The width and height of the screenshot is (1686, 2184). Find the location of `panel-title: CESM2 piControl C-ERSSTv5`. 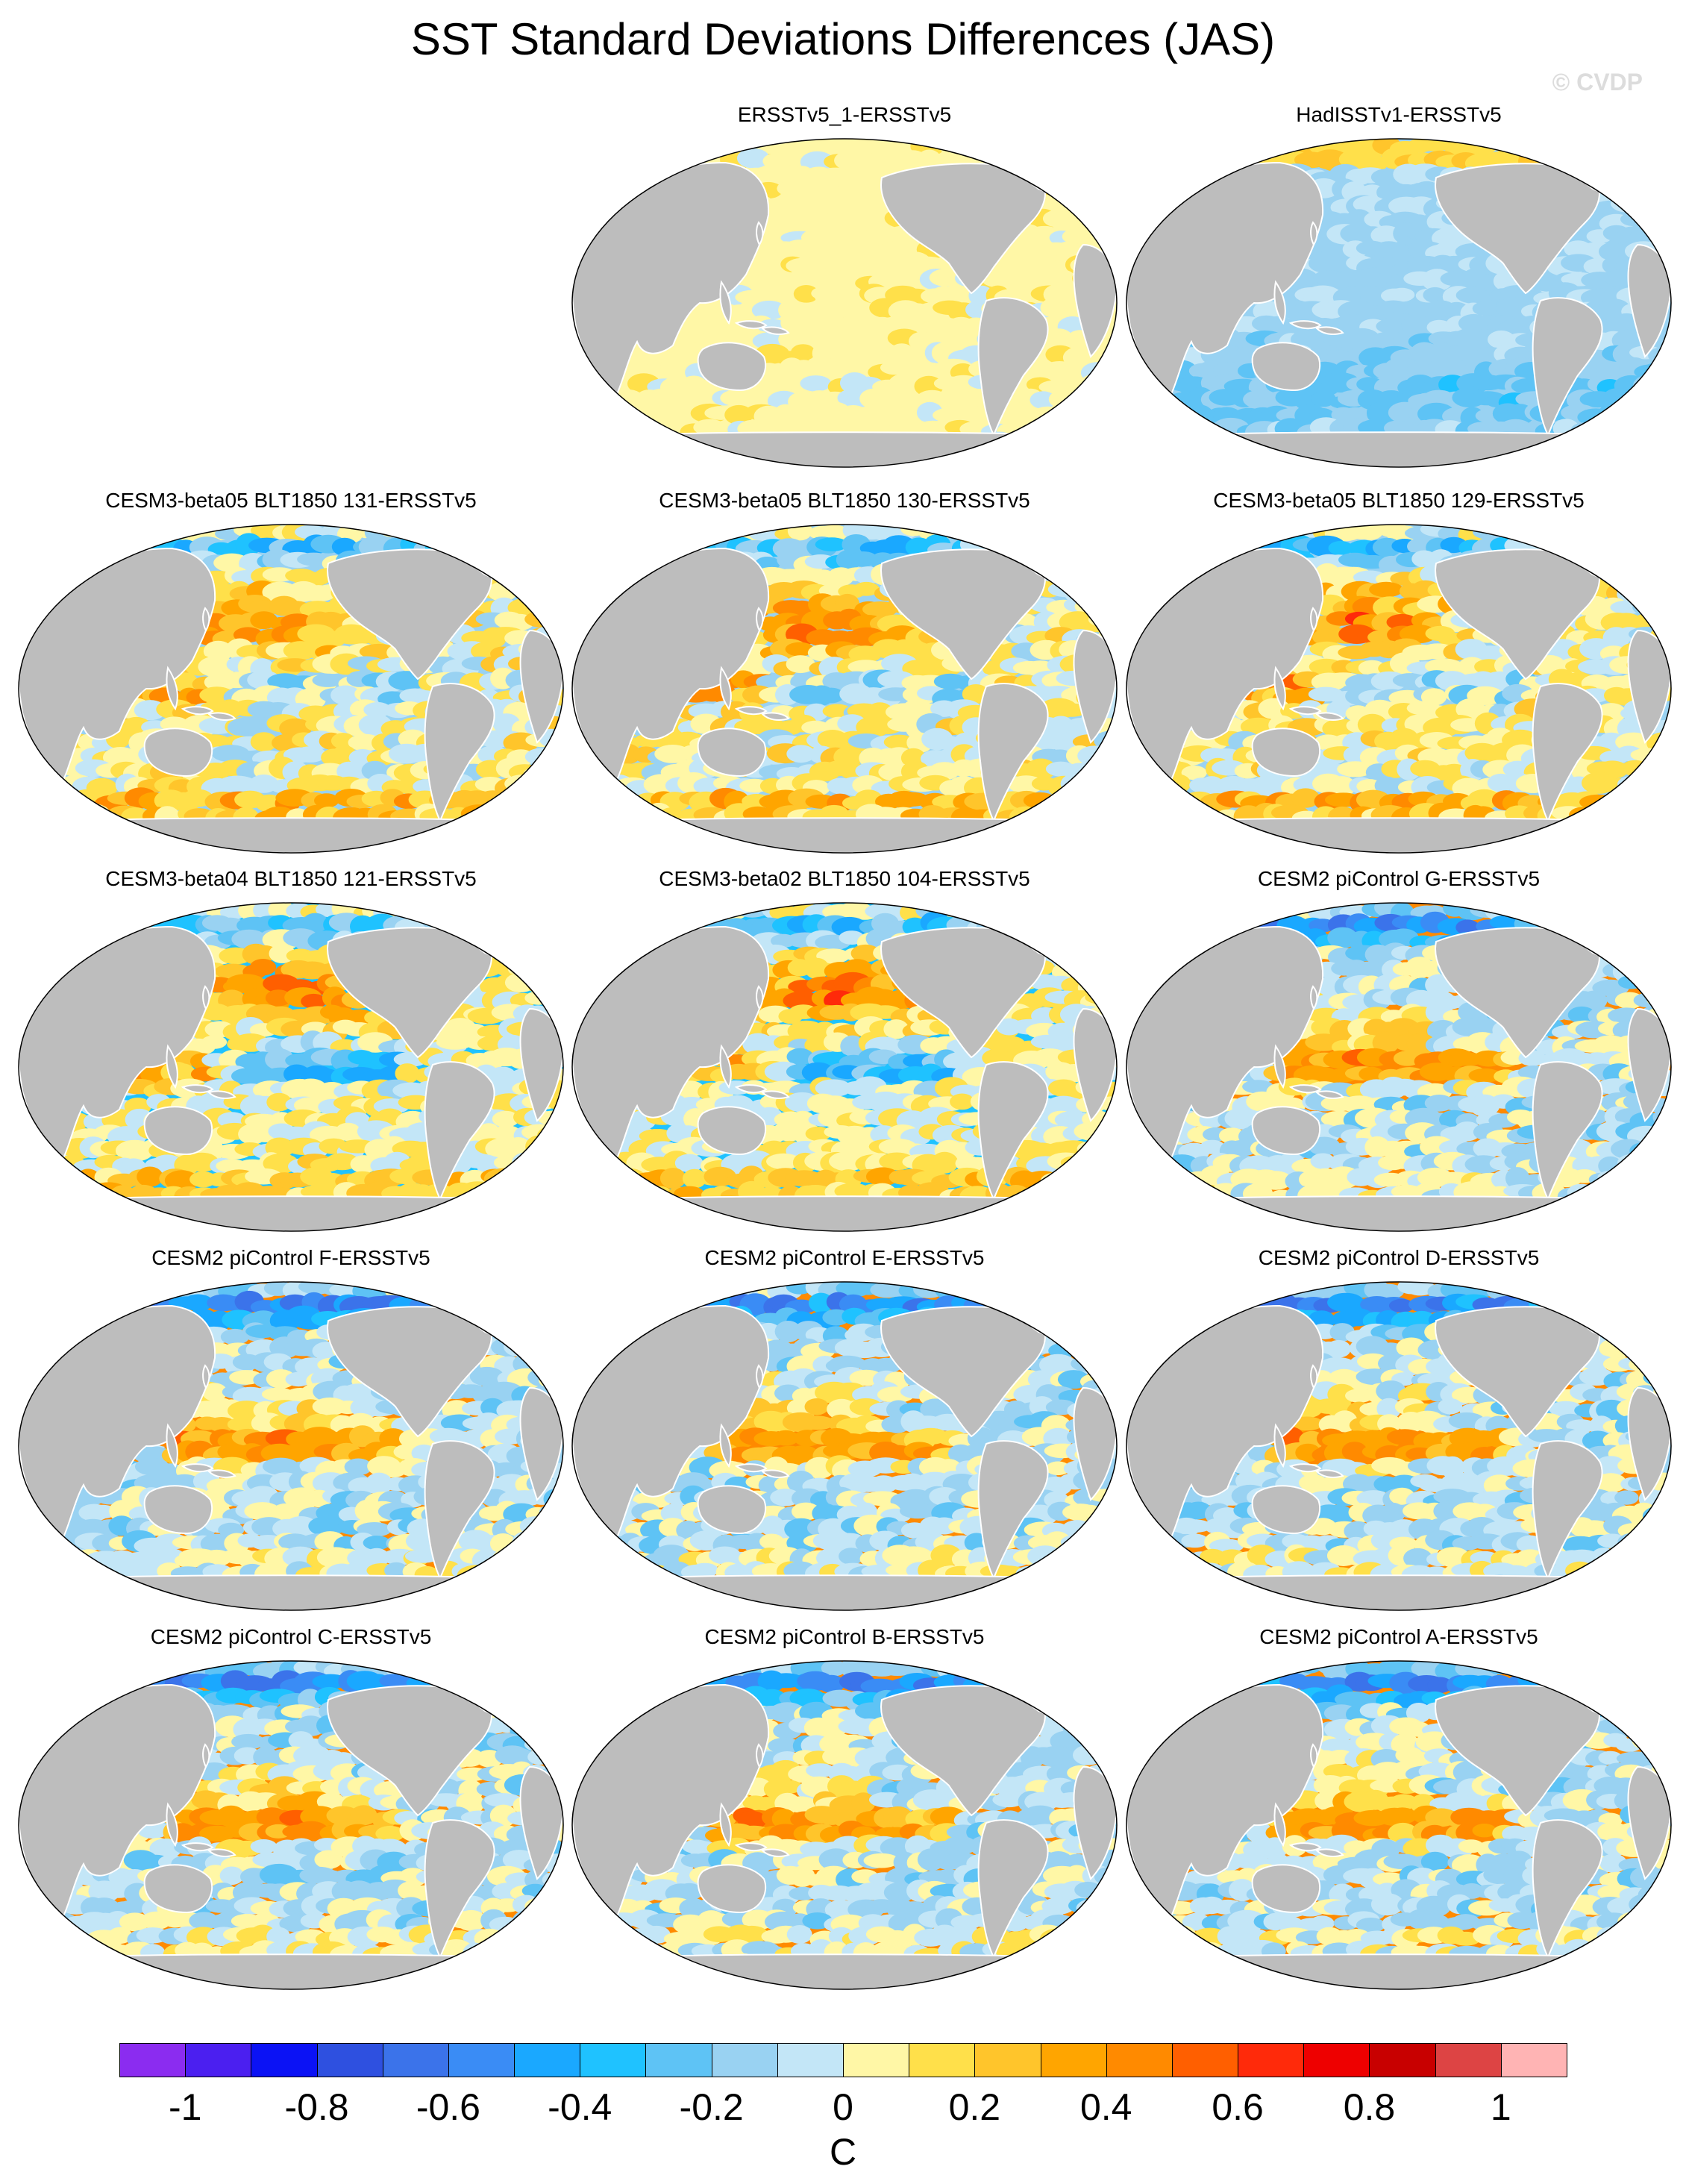

panel-title: CESM2 piControl C-ERSSTv5 is located at coordinates (291, 1636).